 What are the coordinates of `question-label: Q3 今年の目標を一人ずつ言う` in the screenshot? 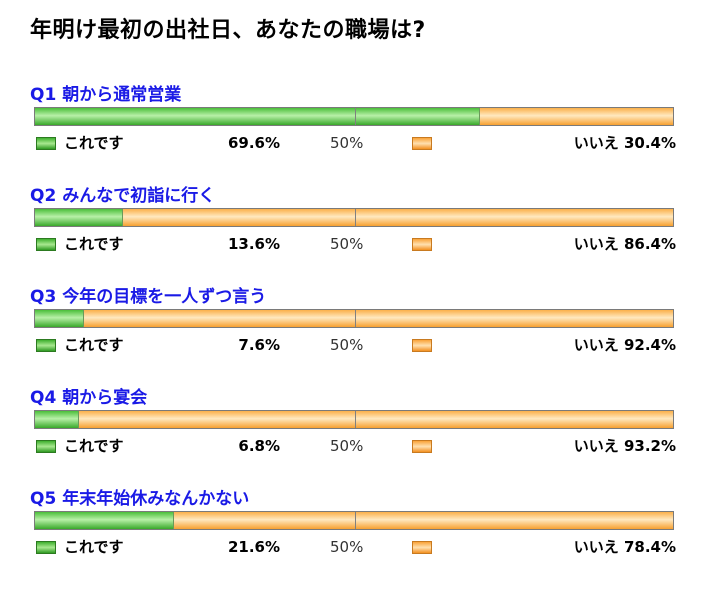 It's located at (148, 297).